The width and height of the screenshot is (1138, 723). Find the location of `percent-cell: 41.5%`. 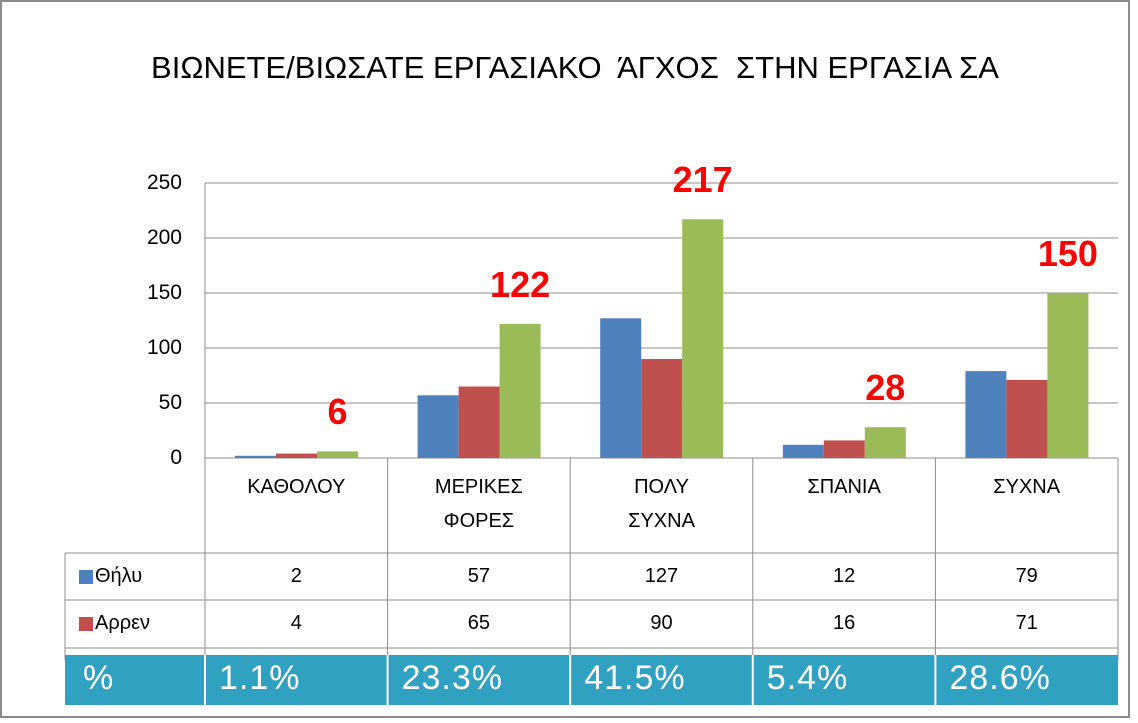

percent-cell: 41.5% is located at coordinates (635, 678).